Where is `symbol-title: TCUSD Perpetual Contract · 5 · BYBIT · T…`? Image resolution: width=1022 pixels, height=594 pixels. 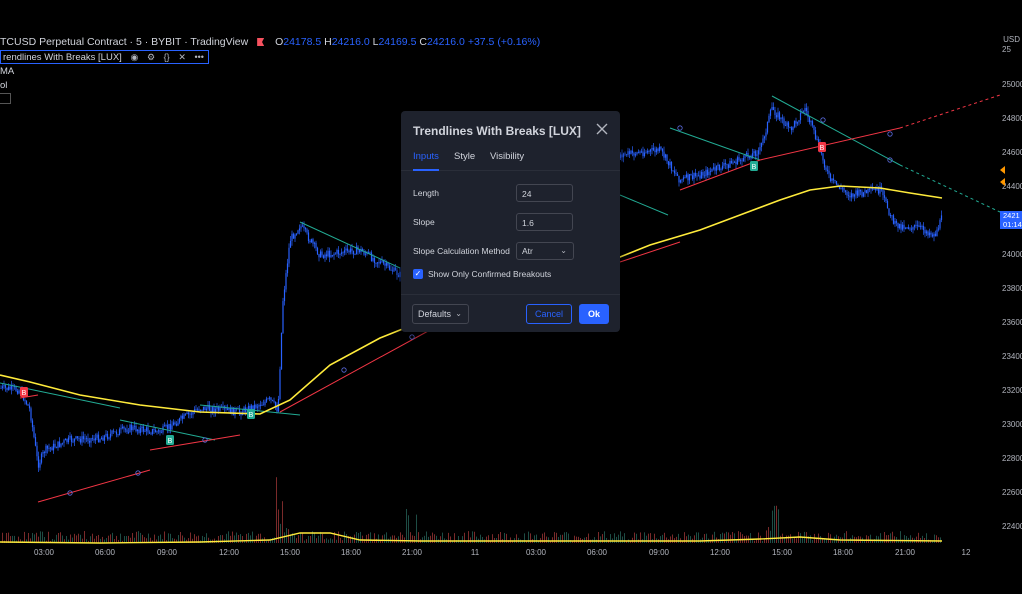
symbol-title: TCUSD Perpetual Contract · 5 · BYBIT · T… is located at coordinates (124, 42).